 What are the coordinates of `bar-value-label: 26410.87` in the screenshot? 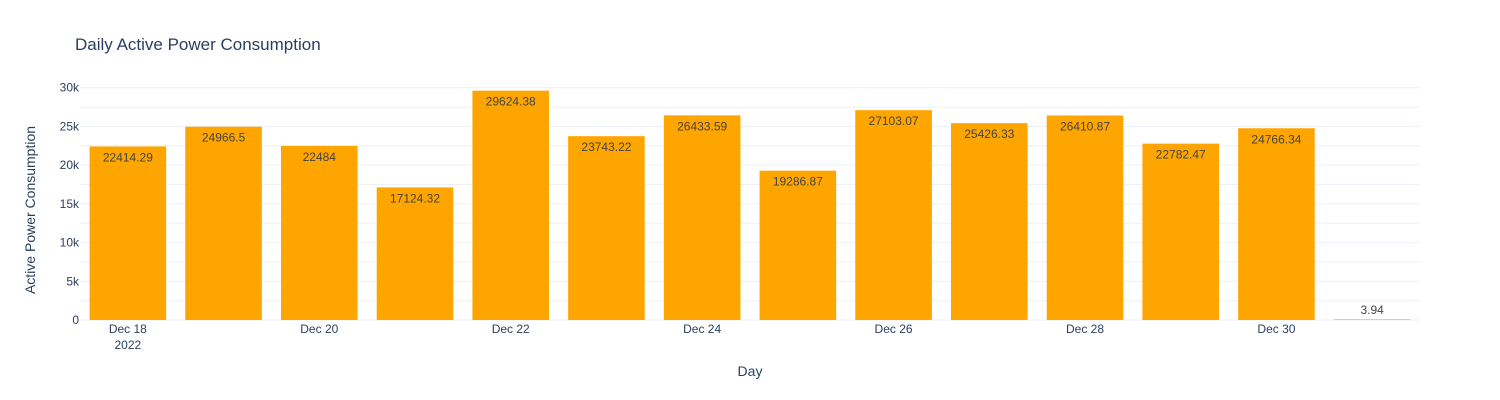 It's located at (1085, 127).